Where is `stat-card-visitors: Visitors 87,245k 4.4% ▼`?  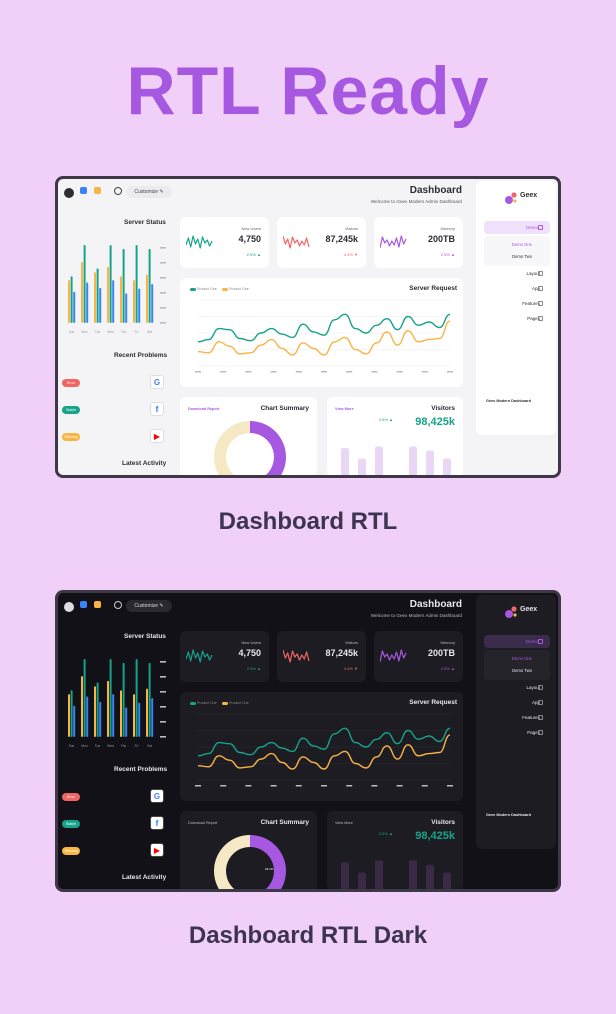 stat-card-visitors: Visitors 87,245k 4.4% ▼ is located at coordinates (321, 242).